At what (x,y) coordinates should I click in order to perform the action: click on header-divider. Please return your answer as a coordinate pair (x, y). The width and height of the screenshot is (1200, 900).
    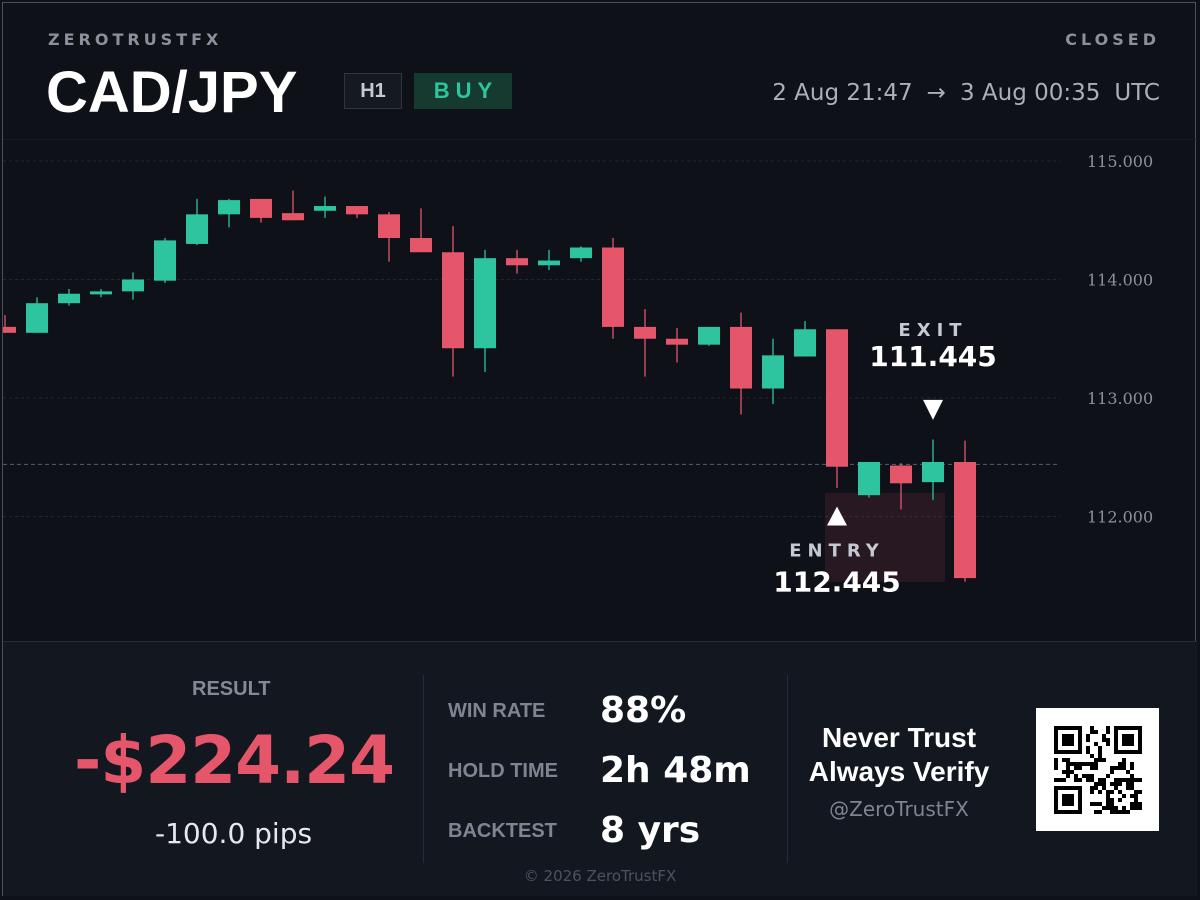
    Looking at the image, I should click on (600, 139).